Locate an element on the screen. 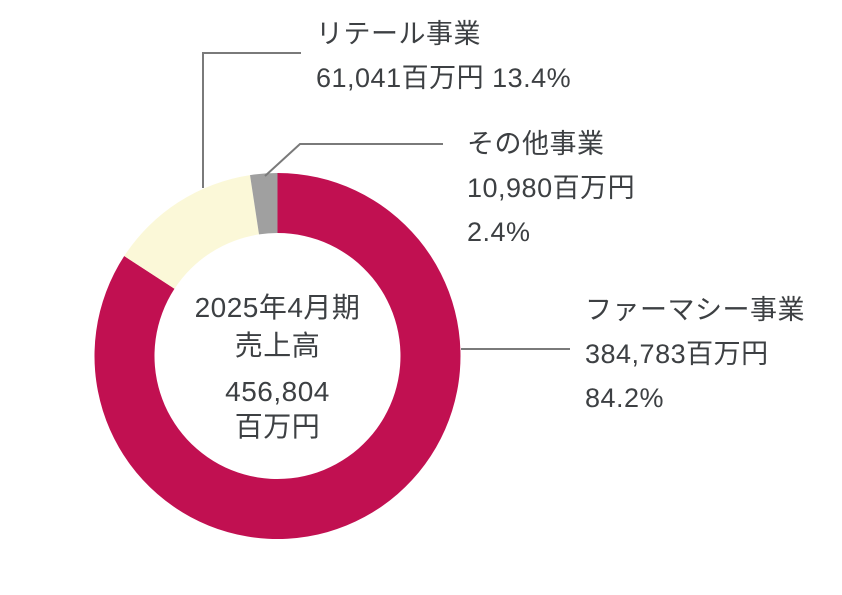  callout-pharmacy-name: ファーマシー事業 is located at coordinates (695, 310).